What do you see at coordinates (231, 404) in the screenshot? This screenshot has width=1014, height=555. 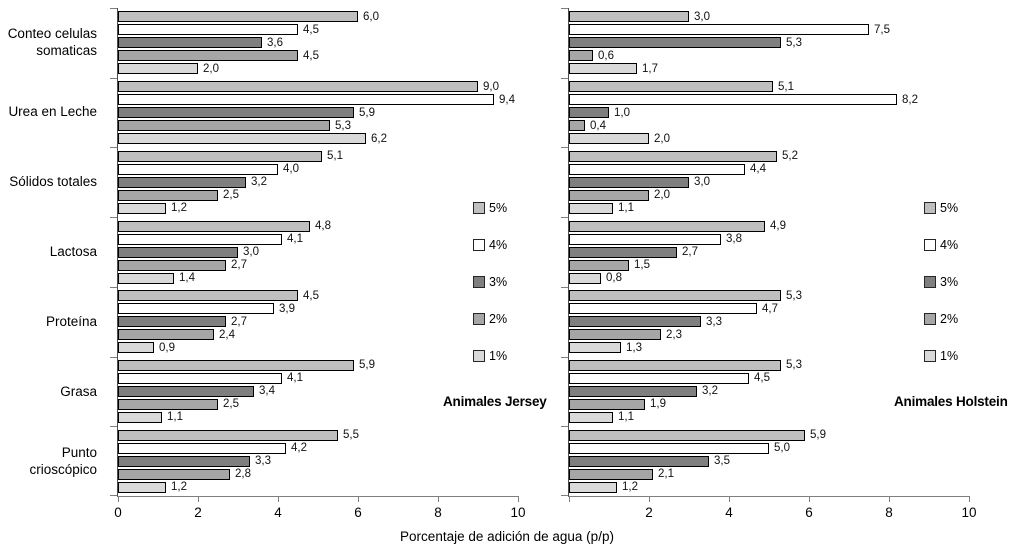 I see `bar-value-label: 2,5` at bounding box center [231, 404].